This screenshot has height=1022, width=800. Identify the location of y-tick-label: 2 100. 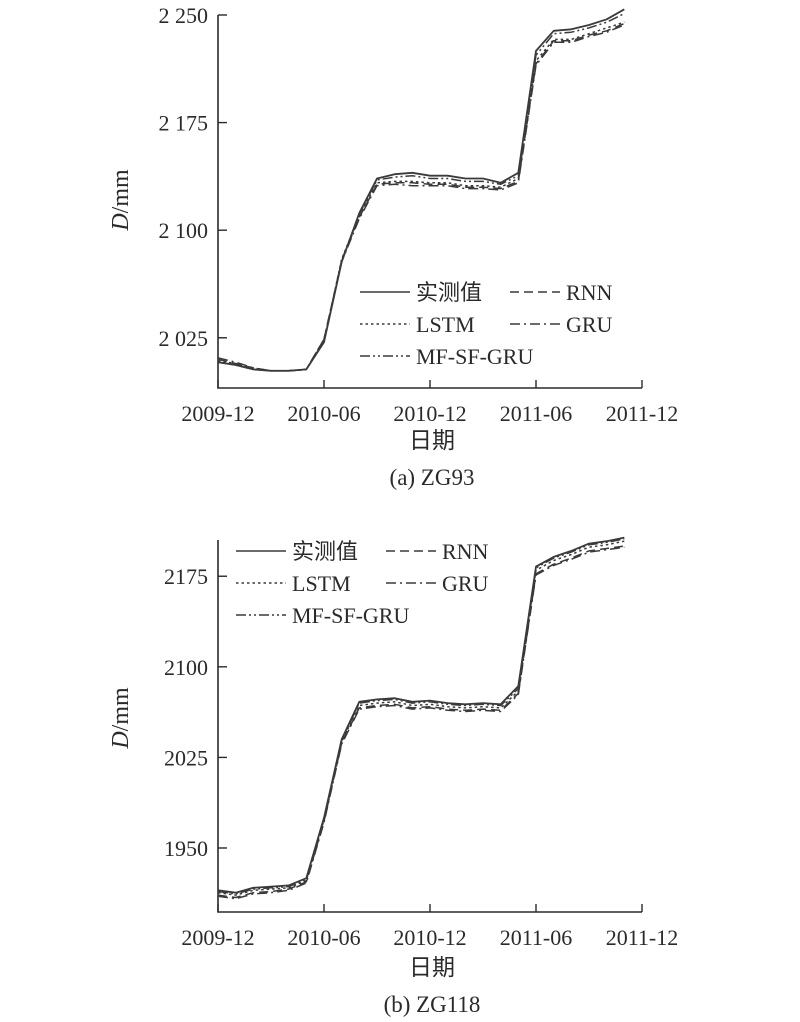
(184, 230).